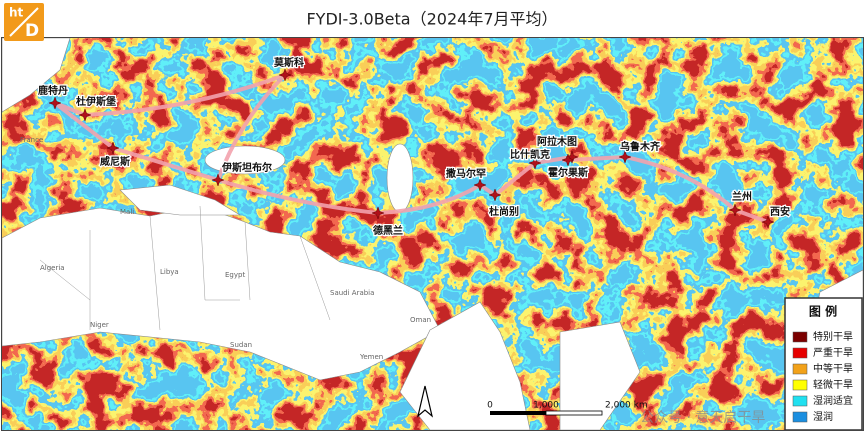 The width and height of the screenshot is (865, 432). What do you see at coordinates (567, 408) in the screenshot?
I see `scale-bar: 0 1,000 2,000 km` at bounding box center [567, 408].